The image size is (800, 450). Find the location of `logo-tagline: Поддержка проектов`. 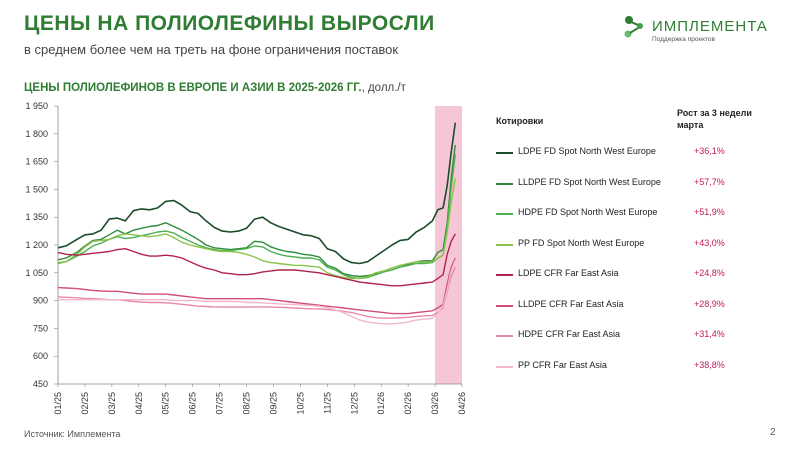

logo-tagline: Поддержка проектов is located at coordinates (683, 39).